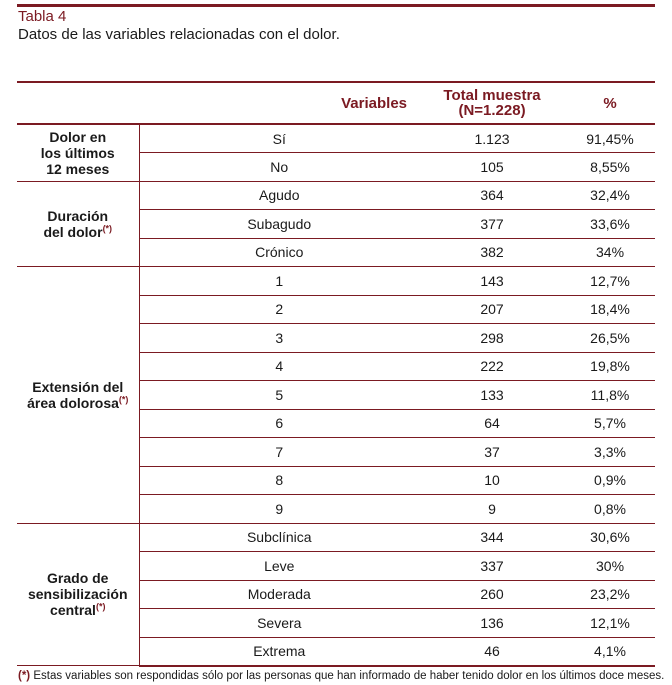 The image size is (672, 685). Describe the element at coordinates (610, 452) in the screenshot. I see `percent-cell: 3,3%` at that location.